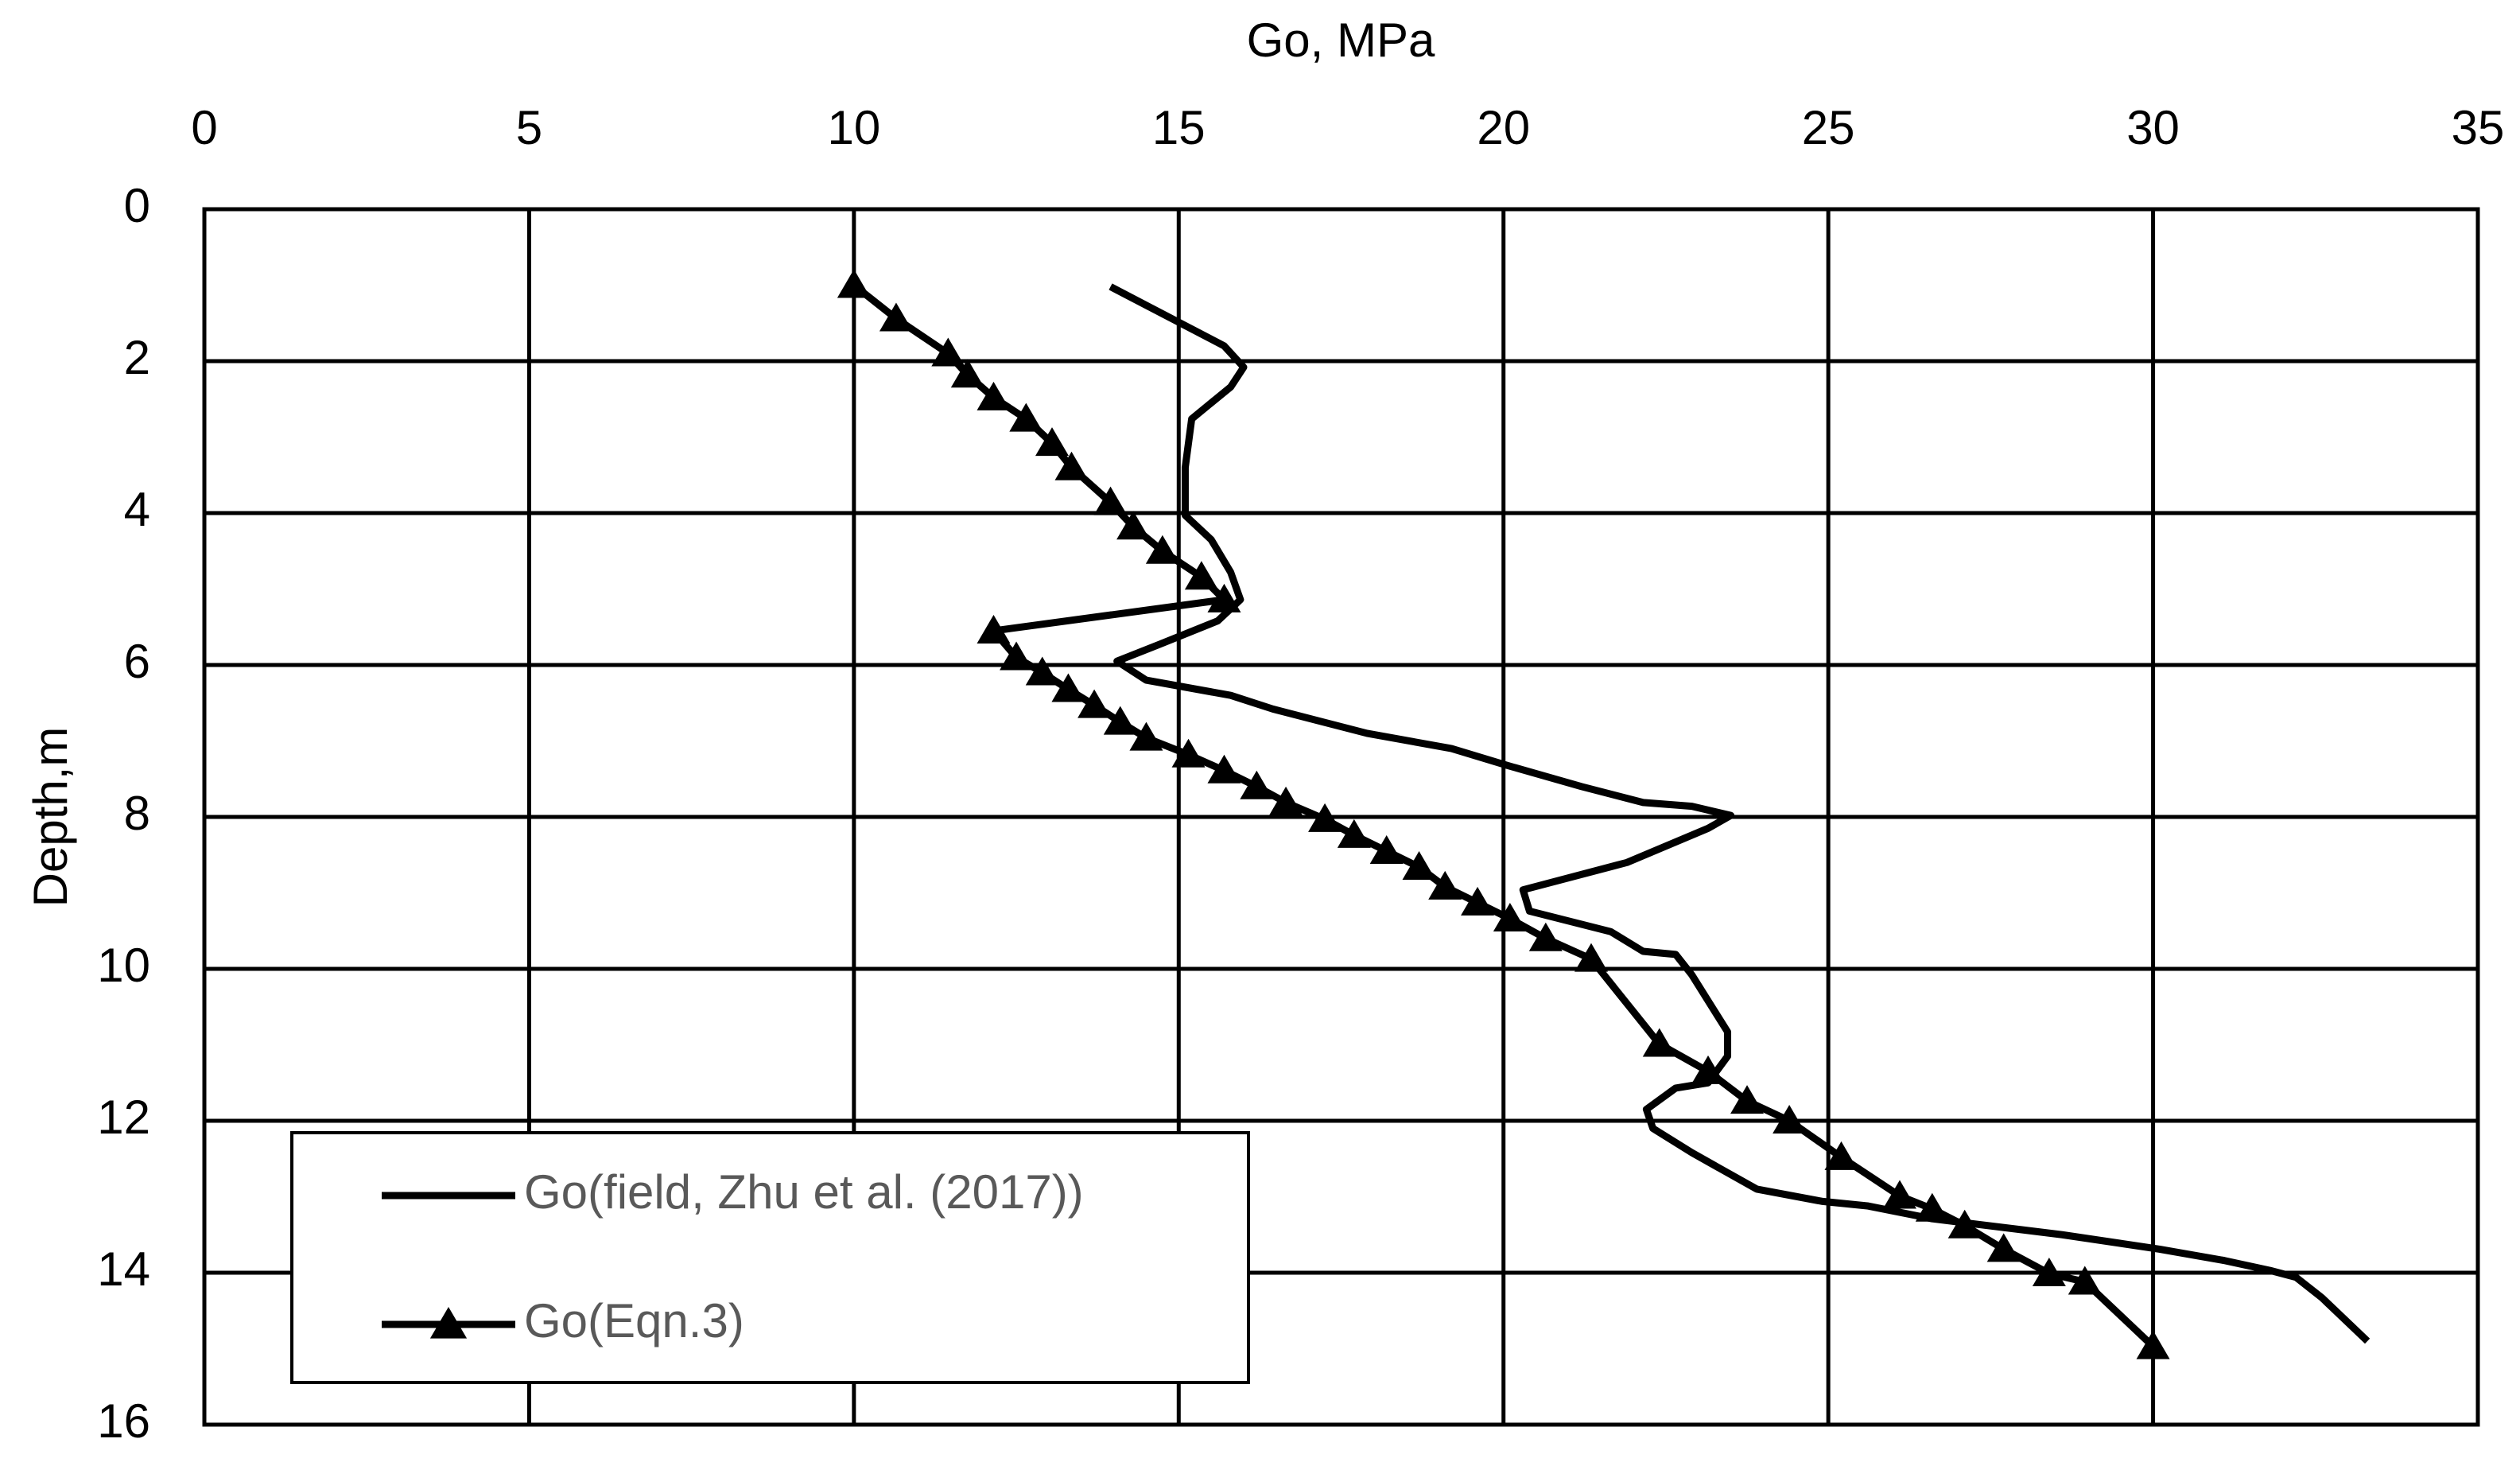 The width and height of the screenshot is (2520, 1466). Describe the element at coordinates (124, 1269) in the screenshot. I see `y-tick-label: 14` at that location.